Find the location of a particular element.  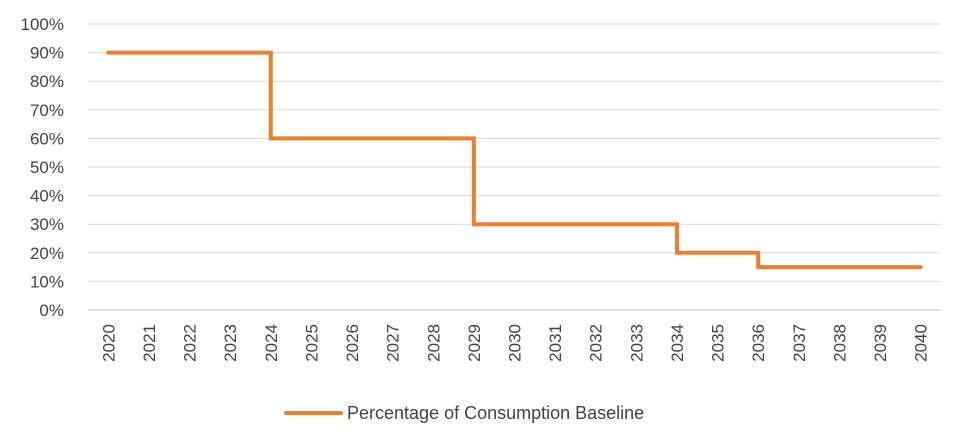

x-tick-label-2030: 2030 is located at coordinates (515, 343).